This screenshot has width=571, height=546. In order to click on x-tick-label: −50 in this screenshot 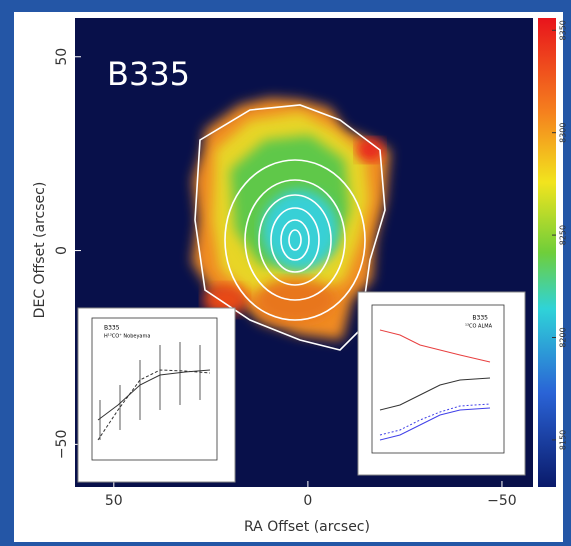, I will do `click(502, 501)`.